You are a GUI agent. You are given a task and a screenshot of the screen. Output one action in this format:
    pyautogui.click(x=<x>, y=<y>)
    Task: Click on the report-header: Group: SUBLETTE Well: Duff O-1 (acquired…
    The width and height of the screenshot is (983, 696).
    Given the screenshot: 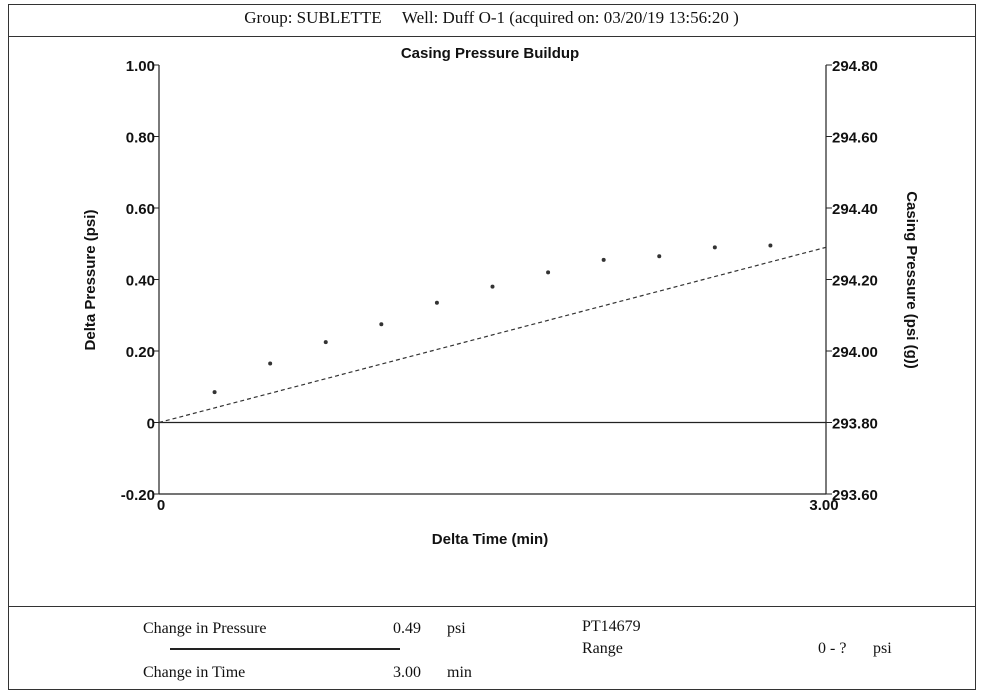 What is the action you would take?
    pyautogui.click(x=491, y=18)
    